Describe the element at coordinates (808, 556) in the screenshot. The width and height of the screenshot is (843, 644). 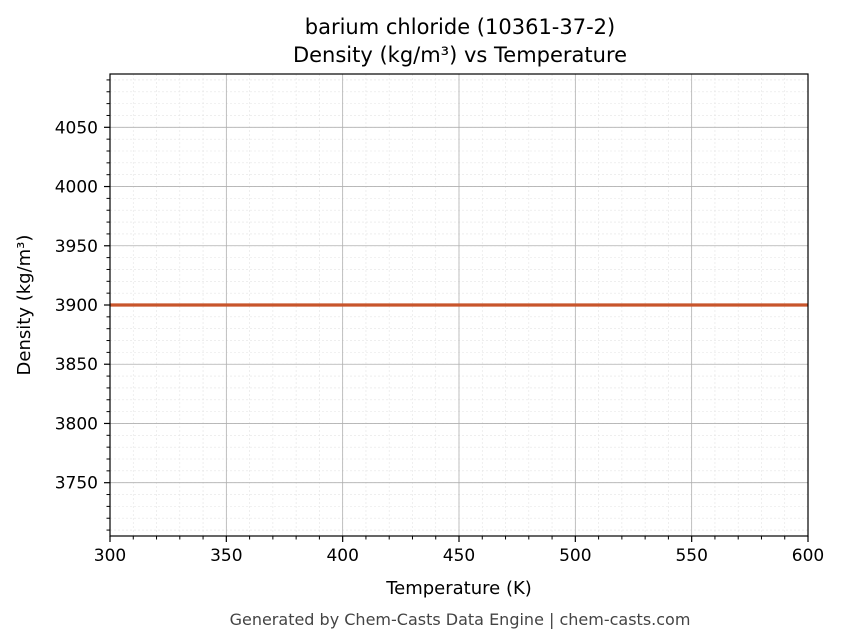
I see `x-tick-label: 600` at that location.